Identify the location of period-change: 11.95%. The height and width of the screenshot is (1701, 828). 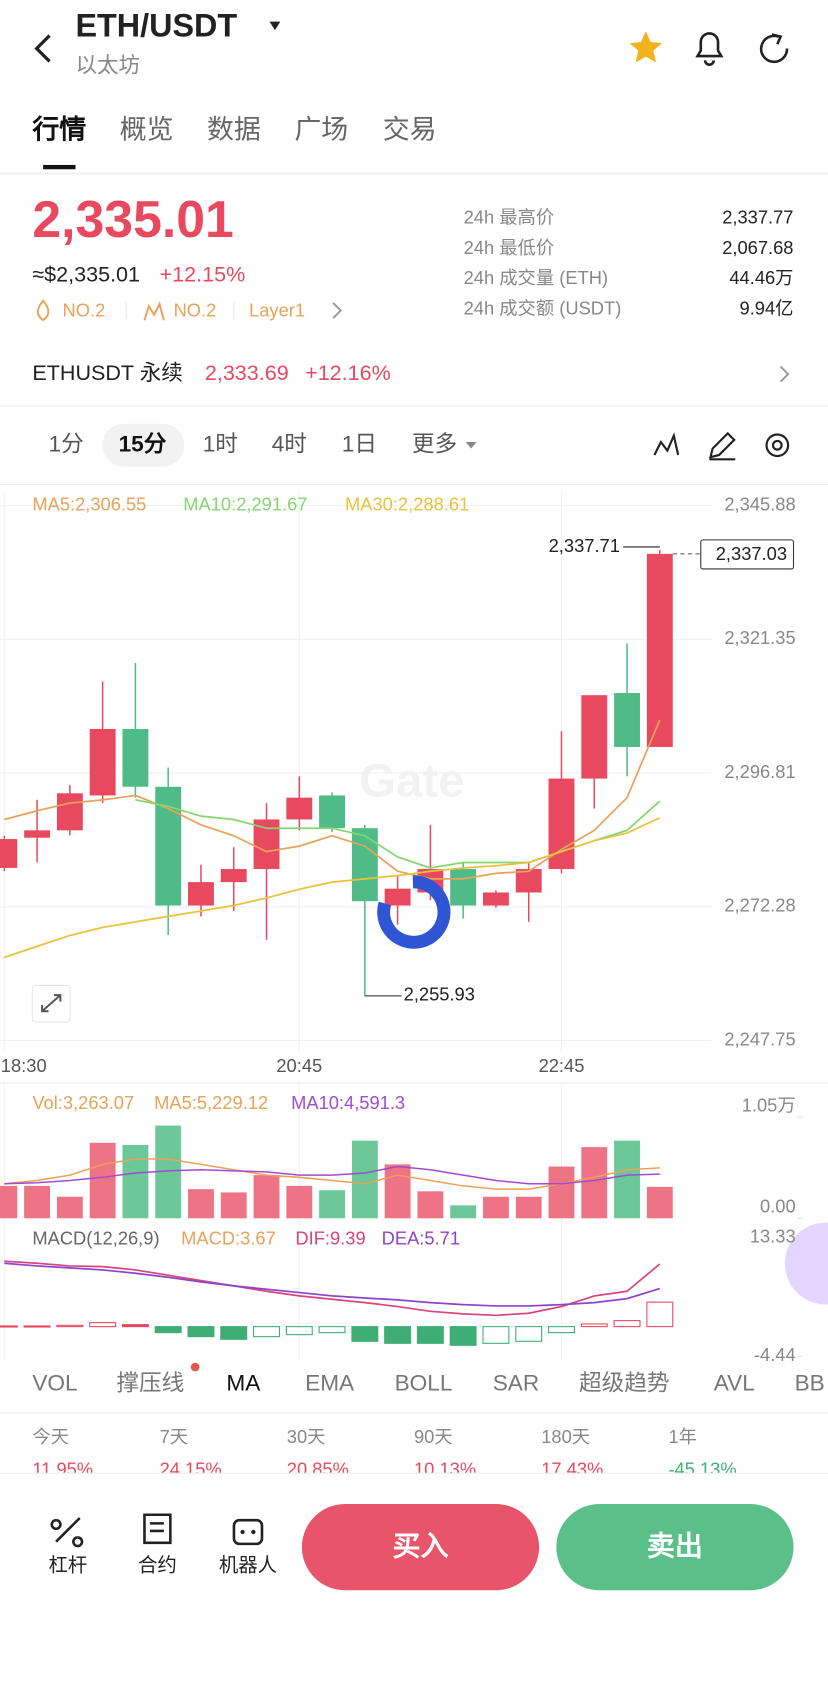
(62, 1468).